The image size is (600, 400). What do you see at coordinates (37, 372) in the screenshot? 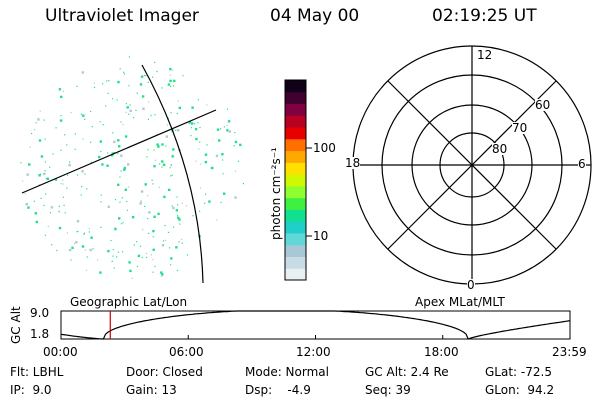
I see `filter-field: Flt: LBHL` at bounding box center [37, 372].